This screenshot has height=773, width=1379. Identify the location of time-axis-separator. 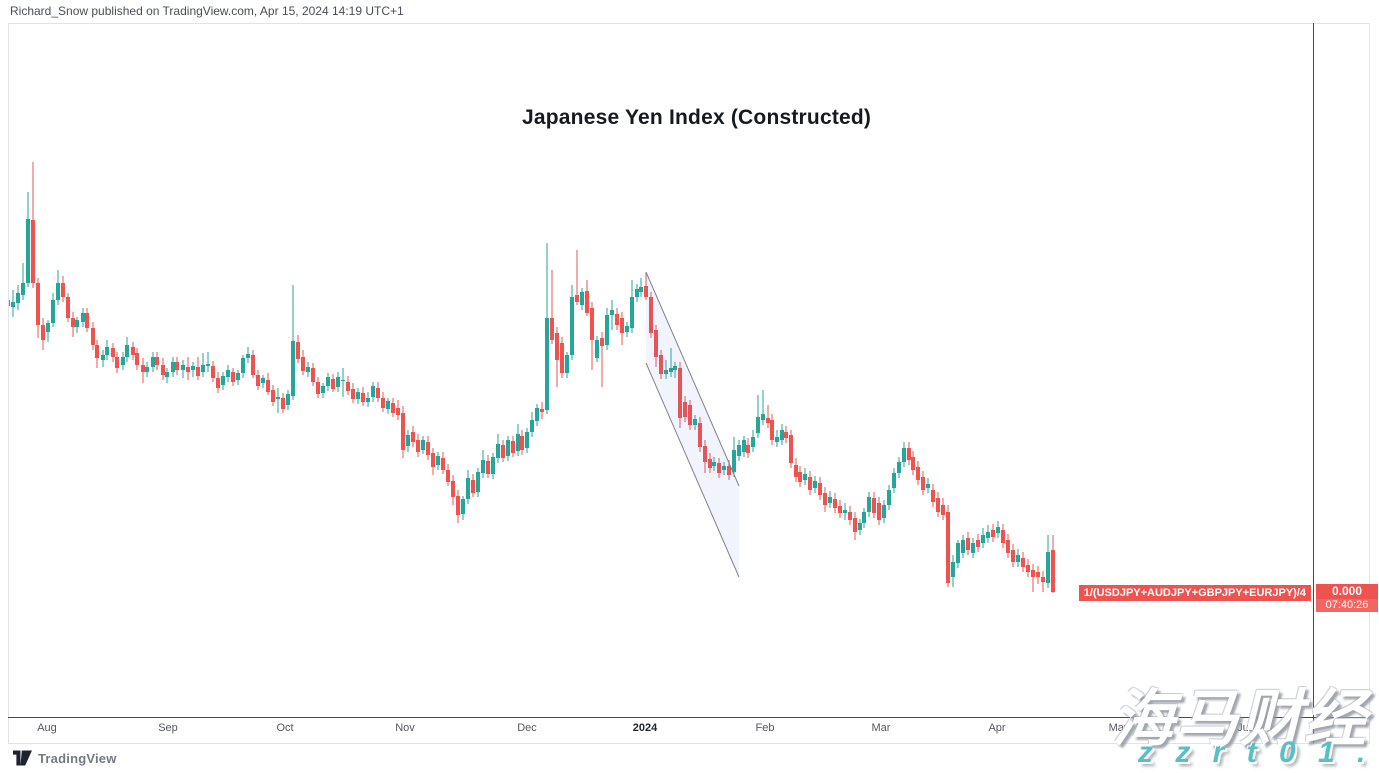
(688, 717).